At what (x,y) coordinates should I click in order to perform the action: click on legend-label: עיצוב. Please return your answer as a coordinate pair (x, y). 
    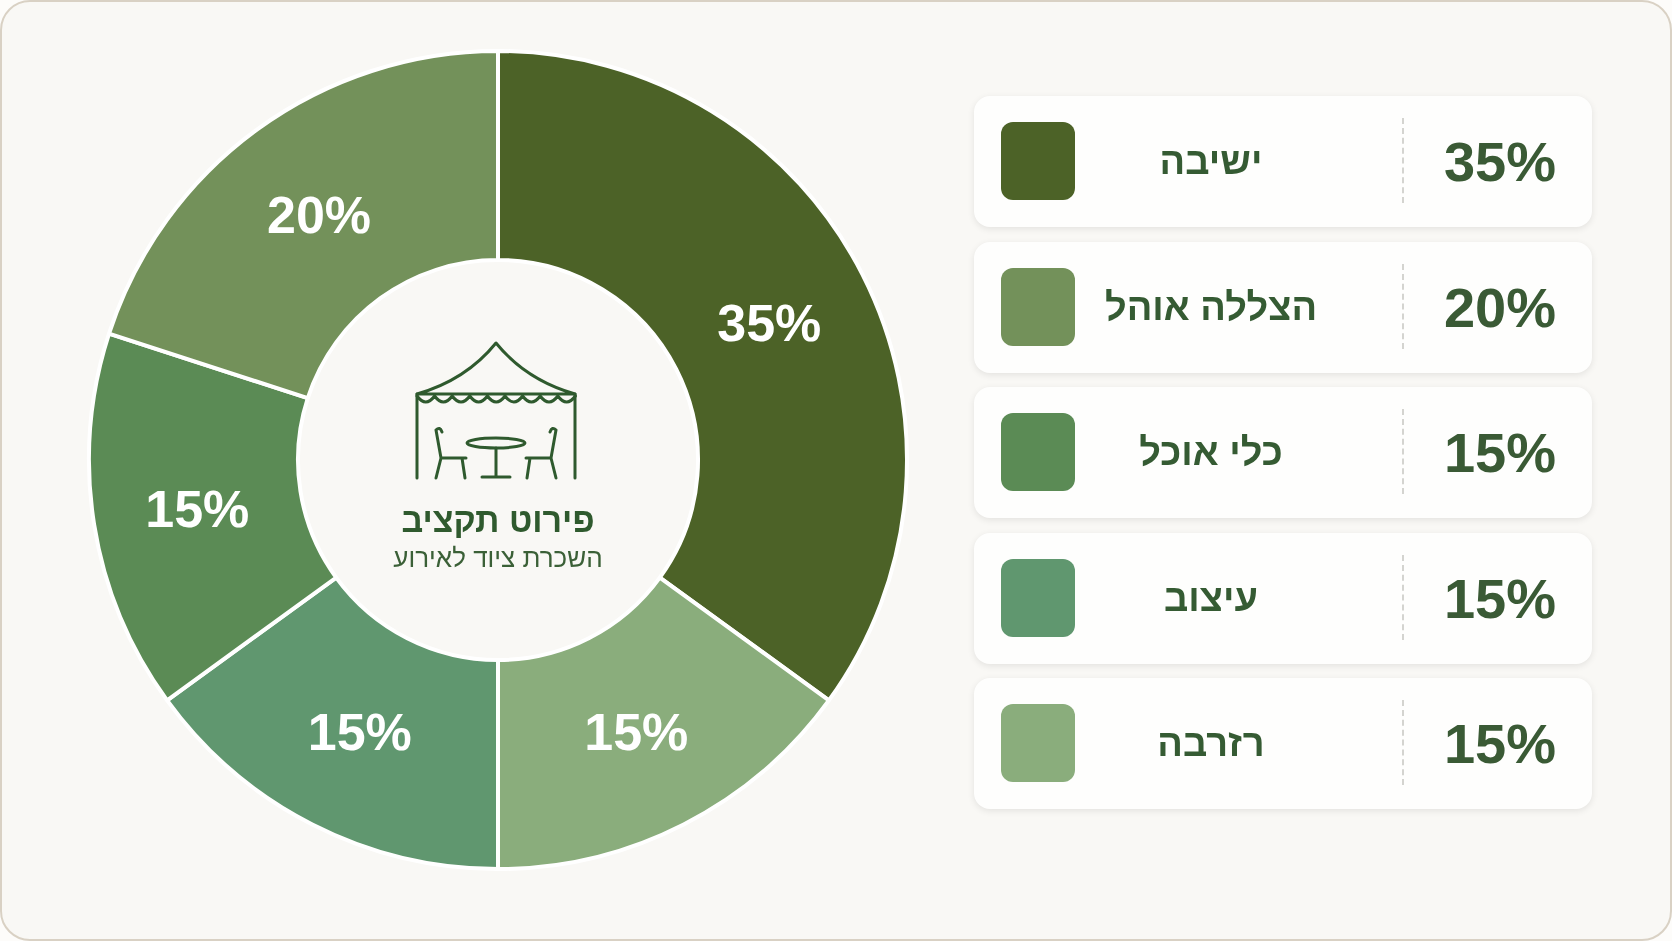
    Looking at the image, I should click on (1211, 598).